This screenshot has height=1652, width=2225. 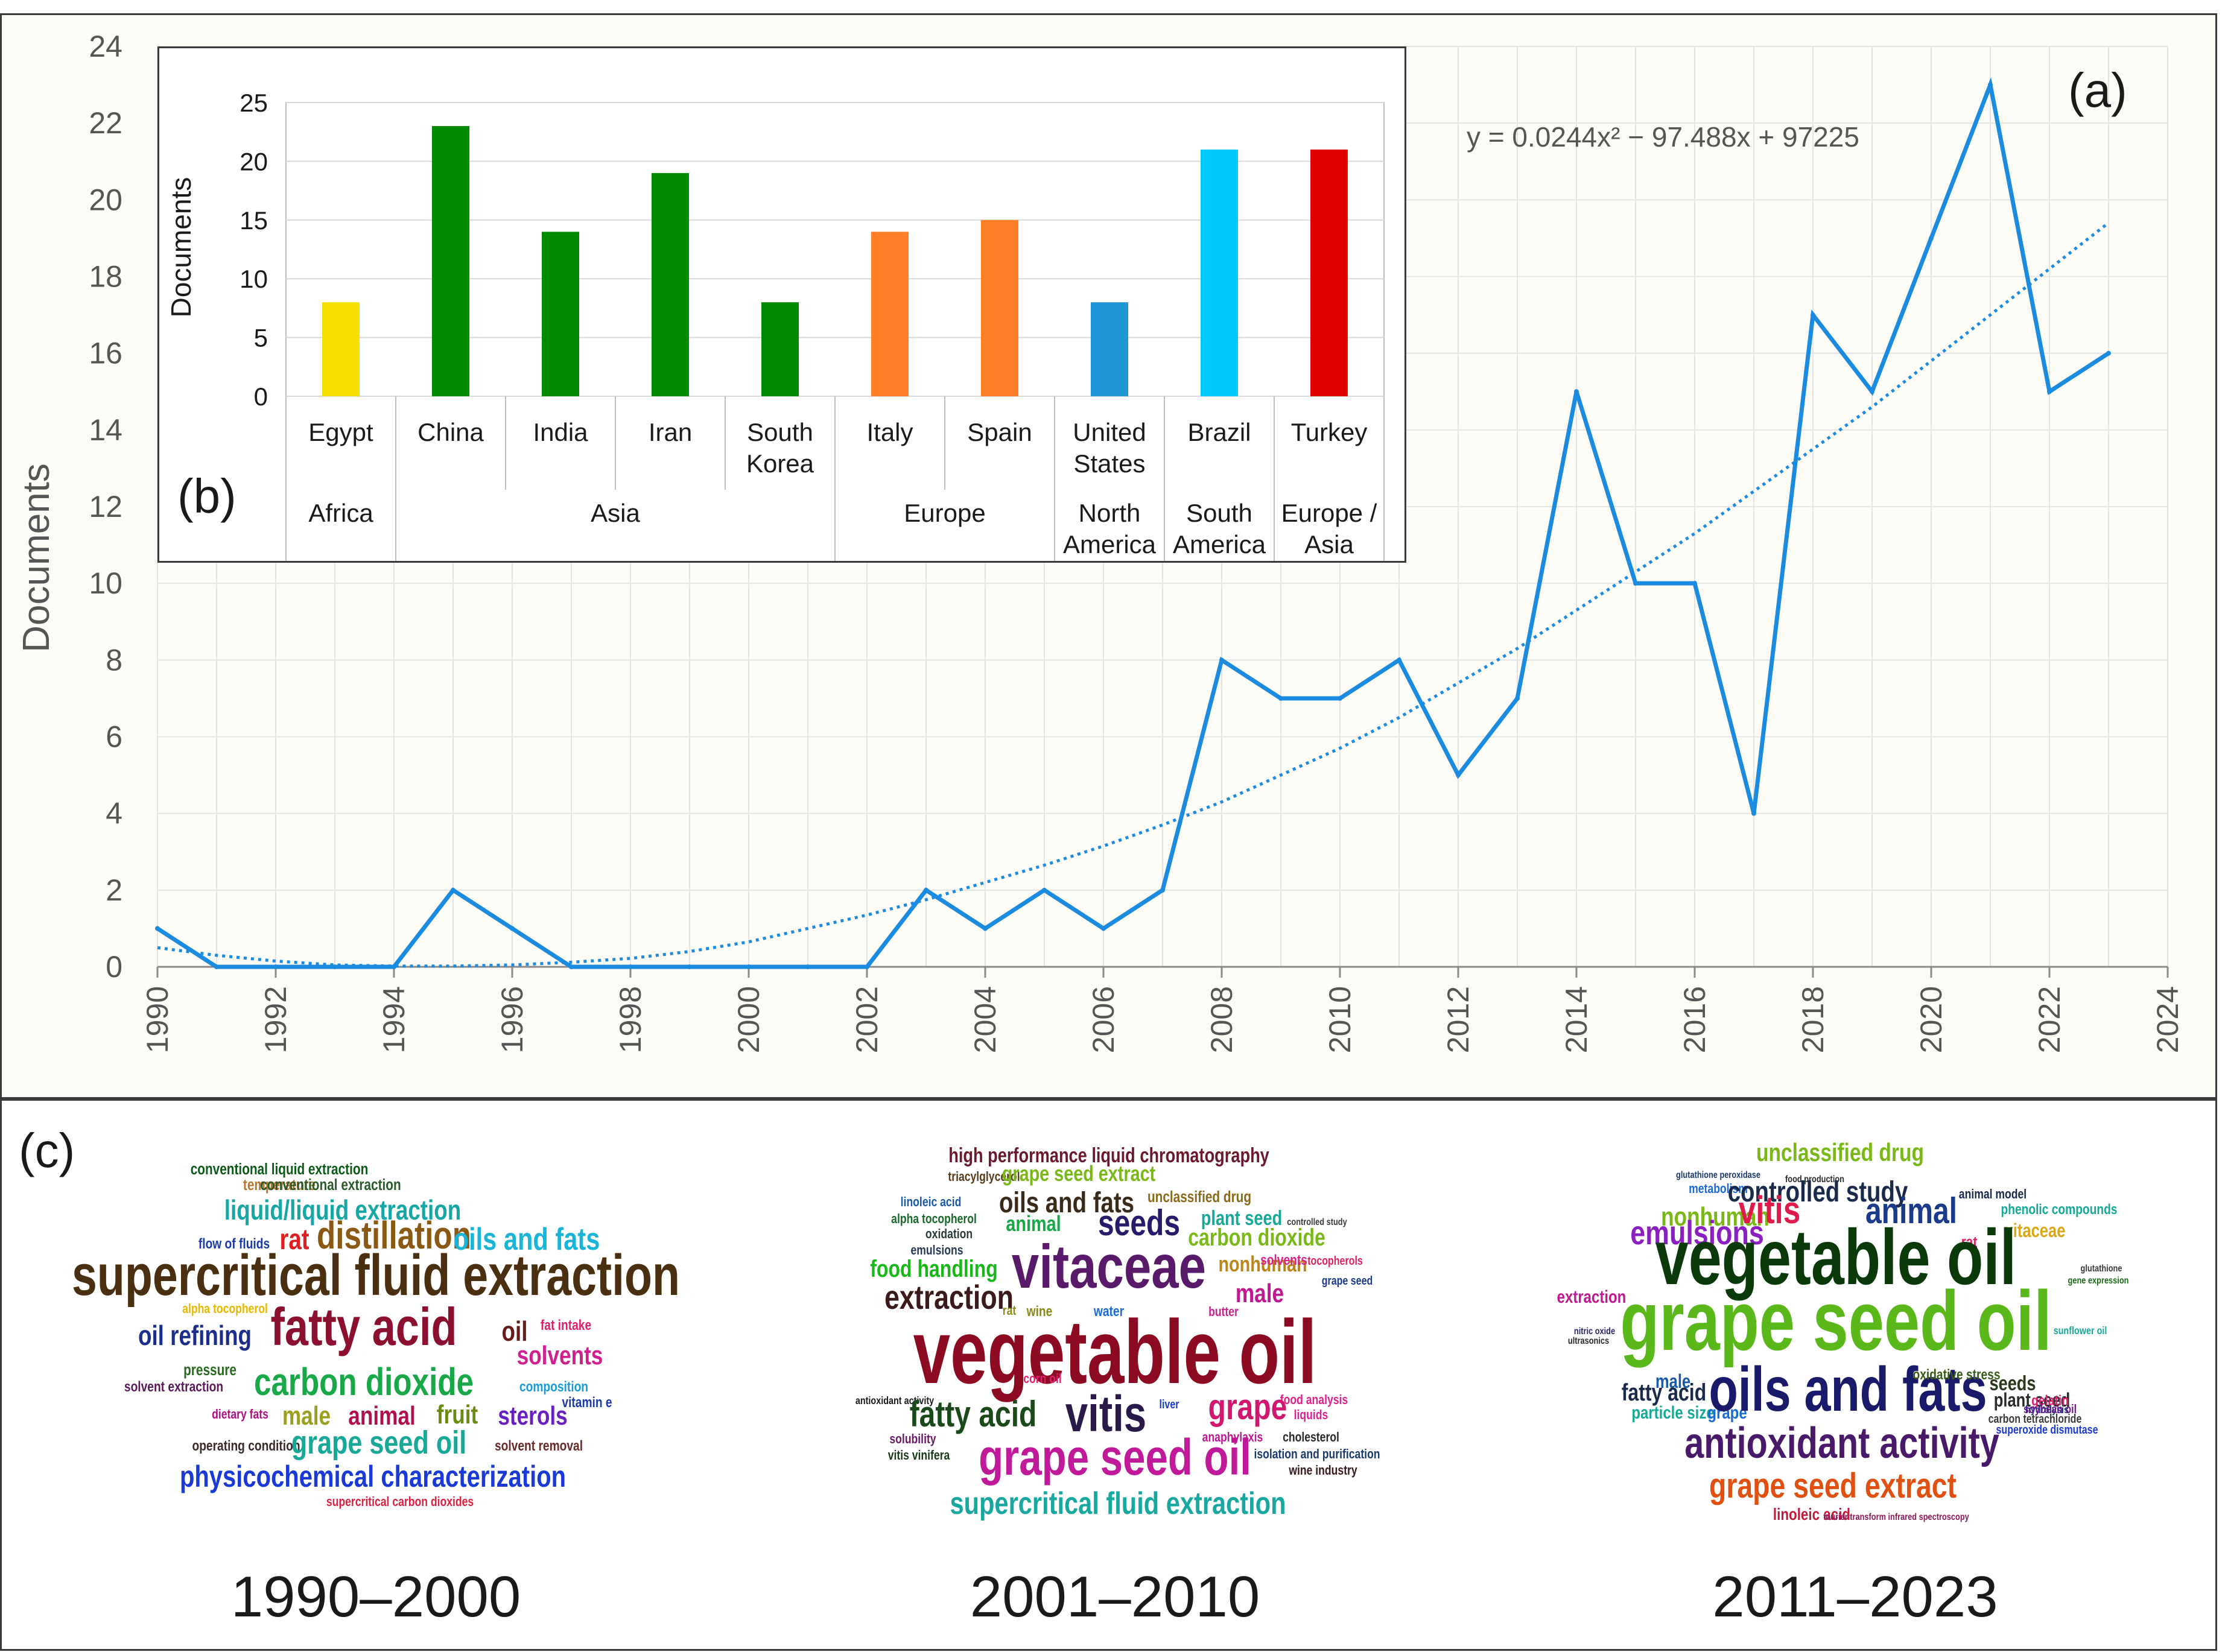 What do you see at coordinates (1896, 1517) in the screenshot?
I see `word-cloud-word: fourier transform infrared spectroscopy` at bounding box center [1896, 1517].